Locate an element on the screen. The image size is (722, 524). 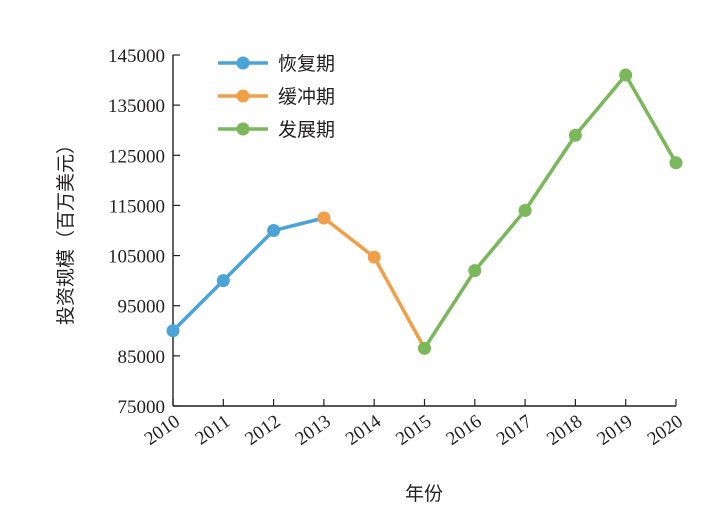
x-tick-label: 2019 is located at coordinates (614, 430).